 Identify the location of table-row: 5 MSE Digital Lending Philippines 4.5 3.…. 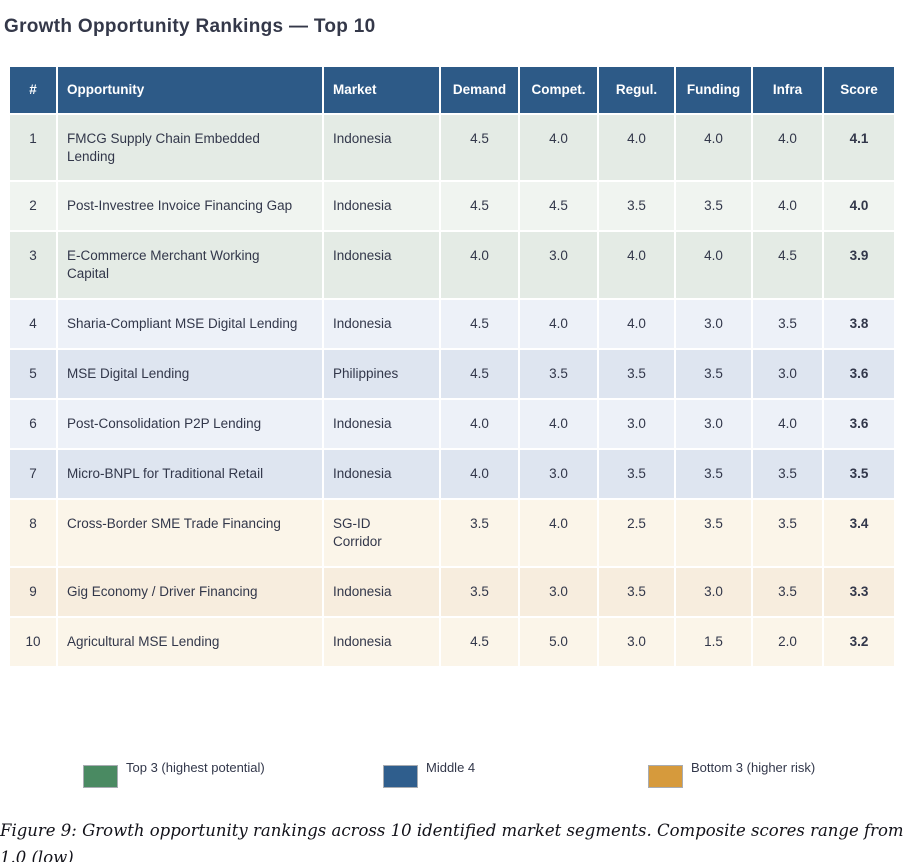
(452, 374).